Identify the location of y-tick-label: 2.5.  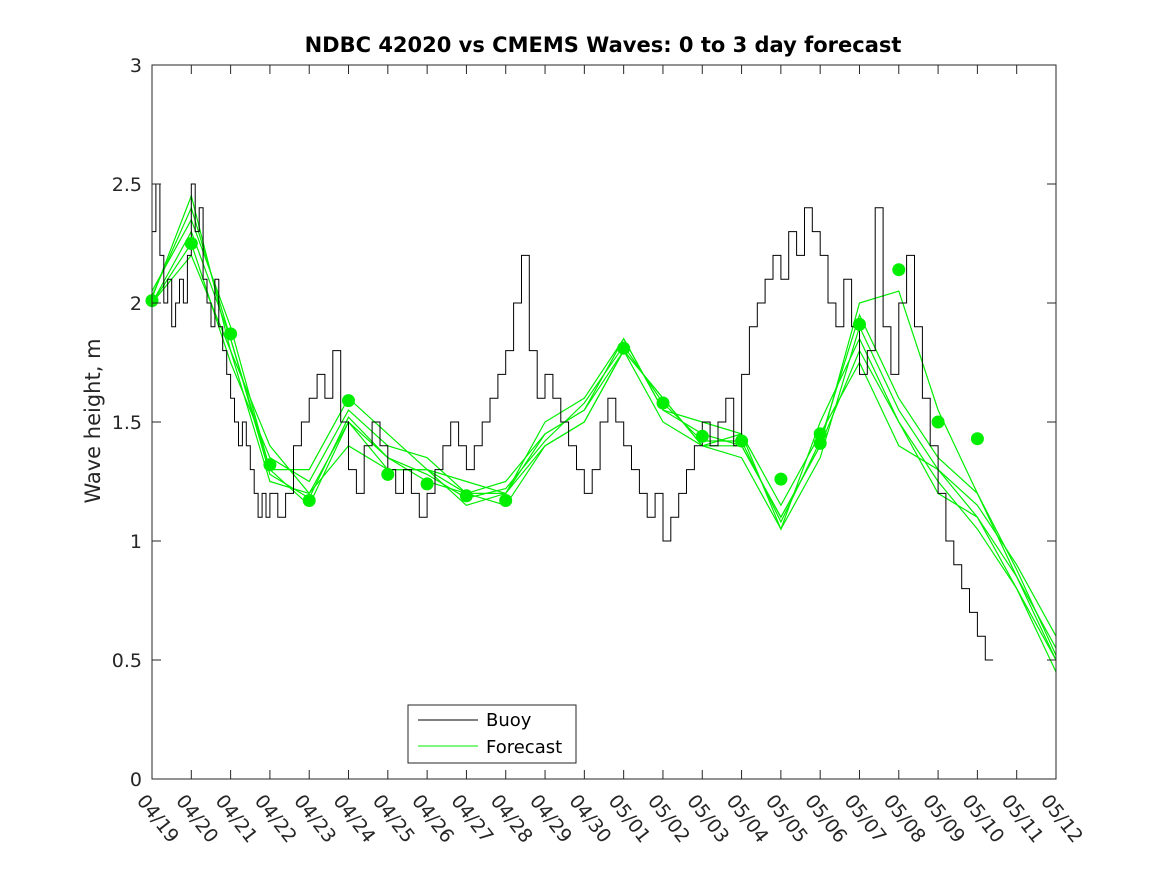
(127, 185).